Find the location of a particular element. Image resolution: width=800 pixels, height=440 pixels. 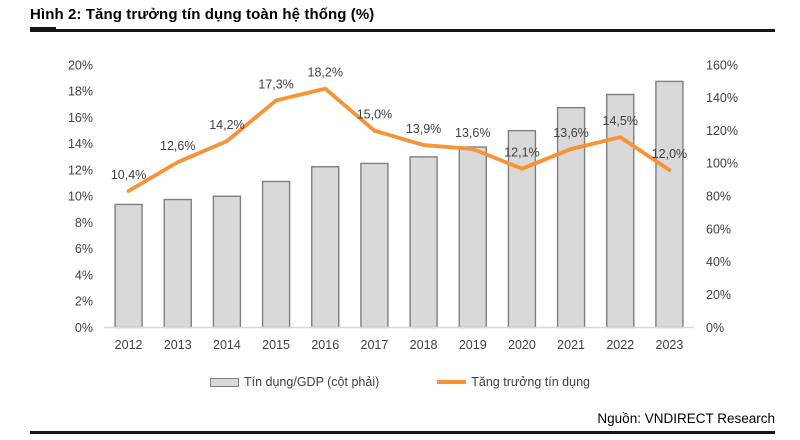

left-axis-tick: 2% is located at coordinates (84, 302).